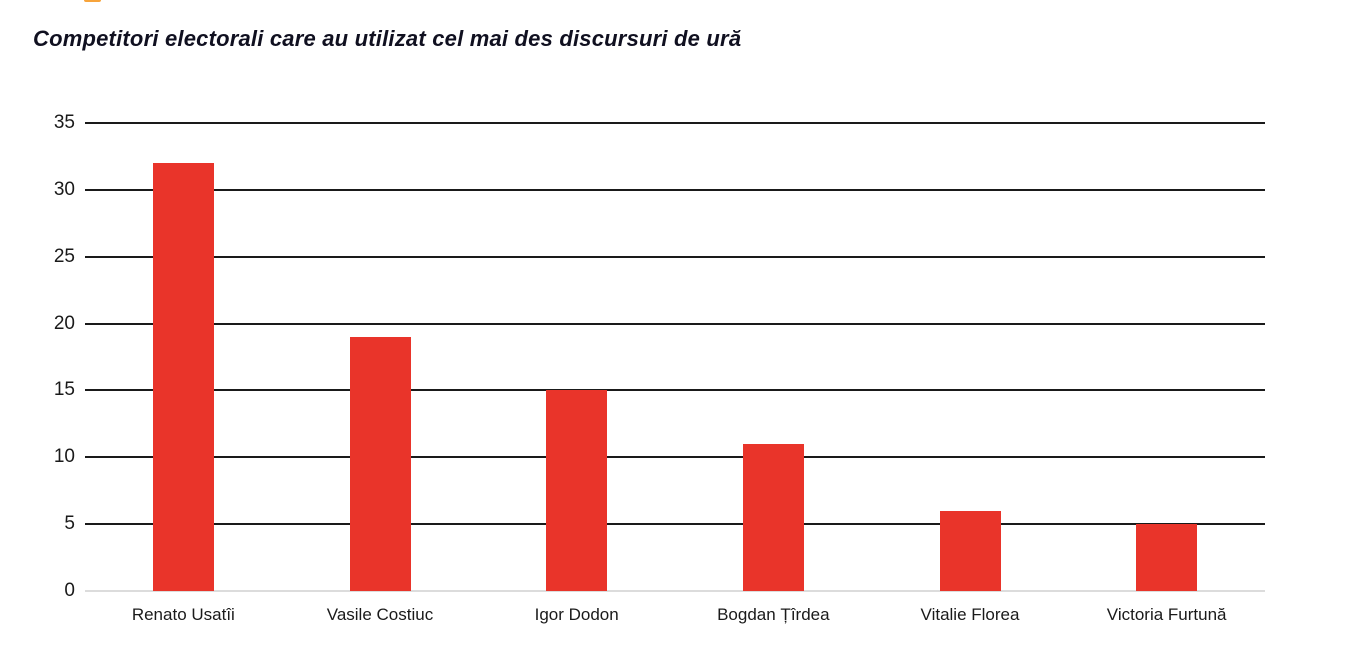  I want to click on x-category-label: Vasile Costiuc, so click(380, 614).